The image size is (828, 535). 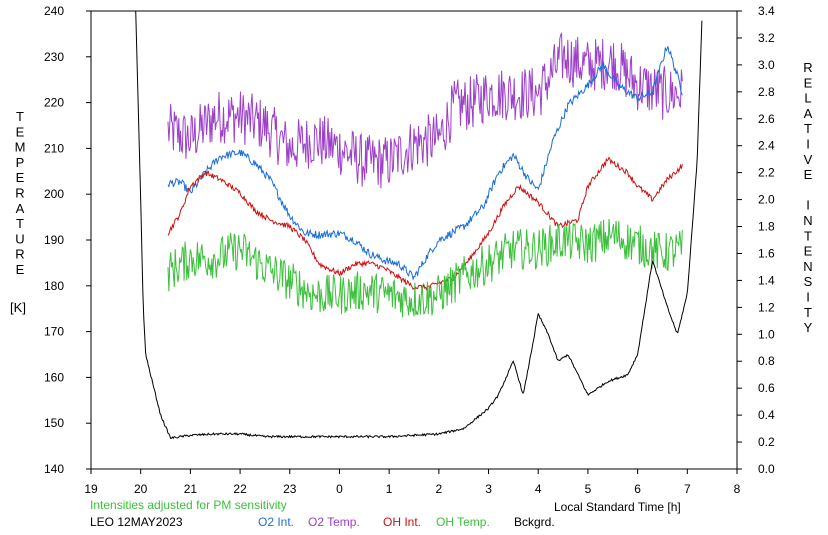 What do you see at coordinates (191, 489) in the screenshot?
I see `time-tick-label: 21` at bounding box center [191, 489].